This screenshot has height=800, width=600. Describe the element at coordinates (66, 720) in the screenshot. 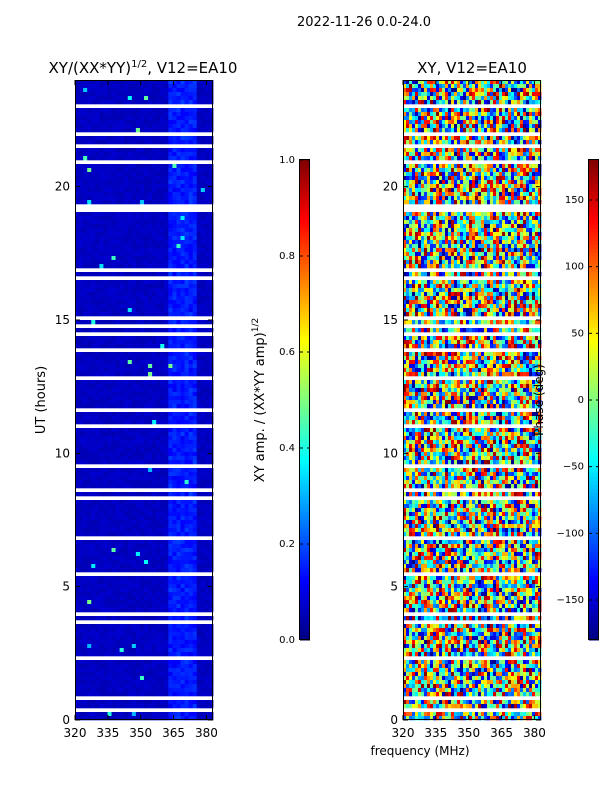

I see `amp-y-tick-label: 0` at that location.